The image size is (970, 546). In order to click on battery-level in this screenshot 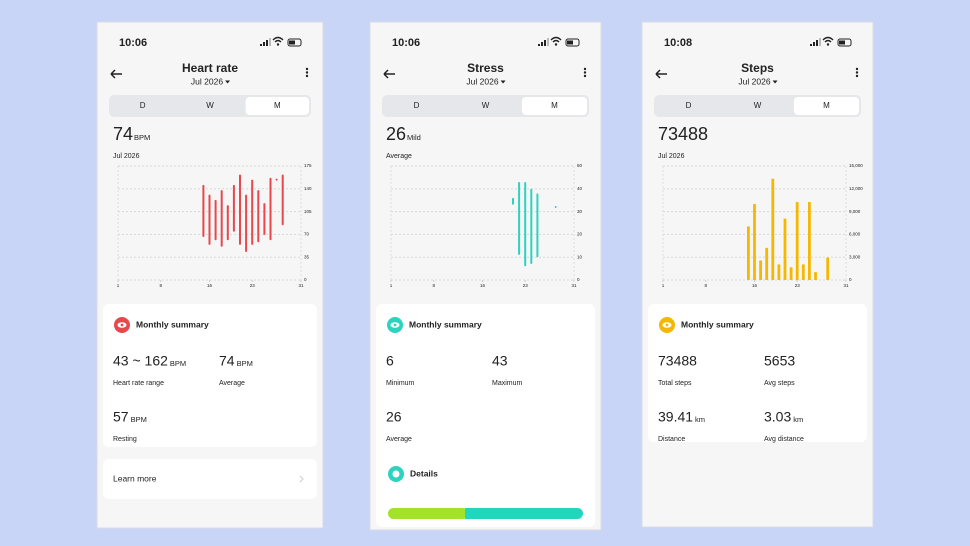, I will do `click(570, 42)`.